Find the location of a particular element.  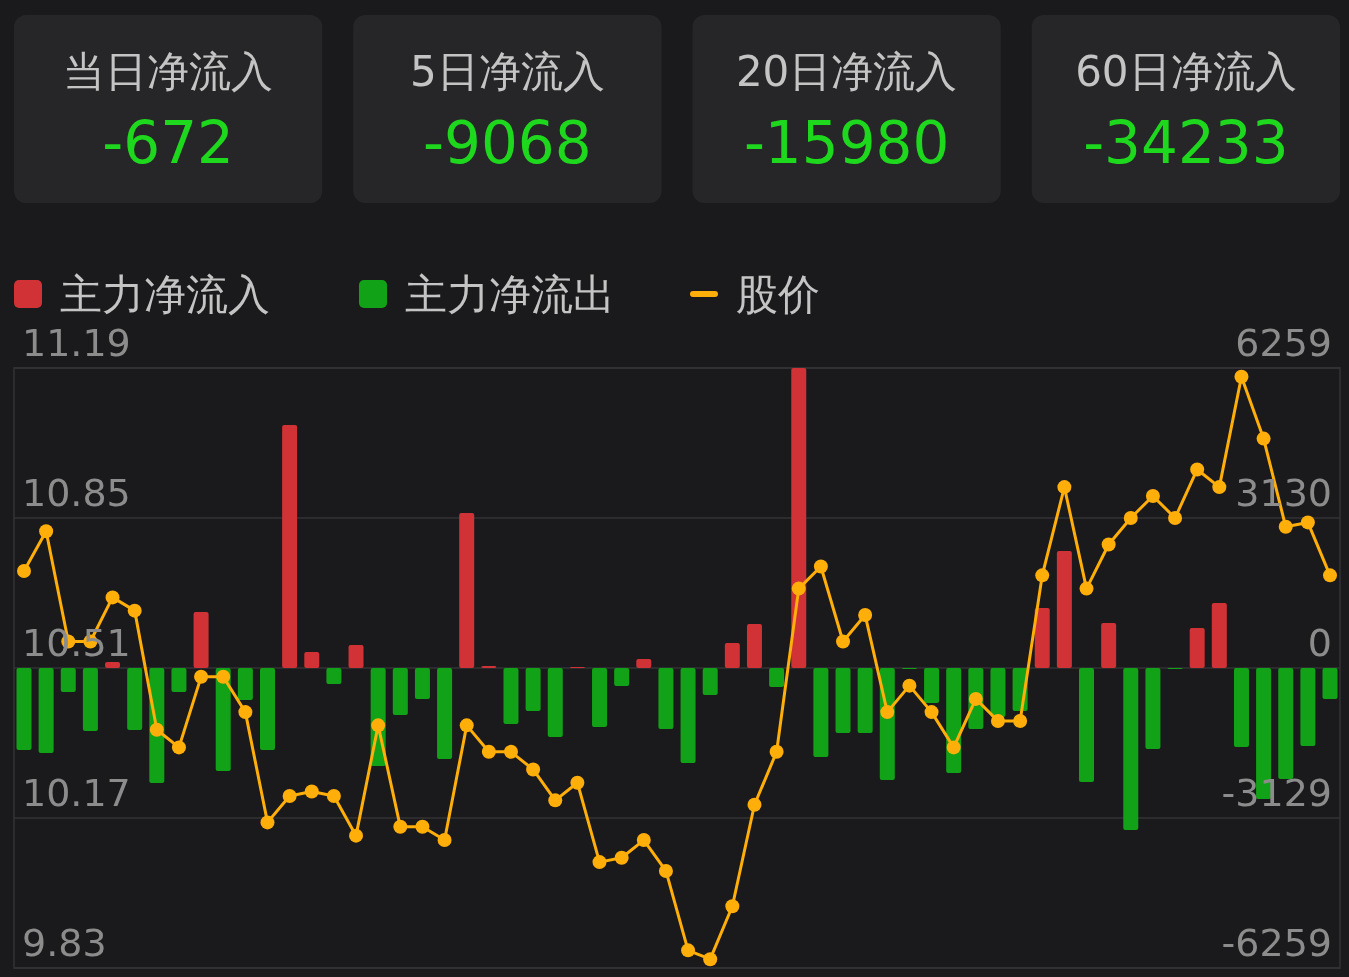

y-tick-label: 11.19 is located at coordinates (76, 343).